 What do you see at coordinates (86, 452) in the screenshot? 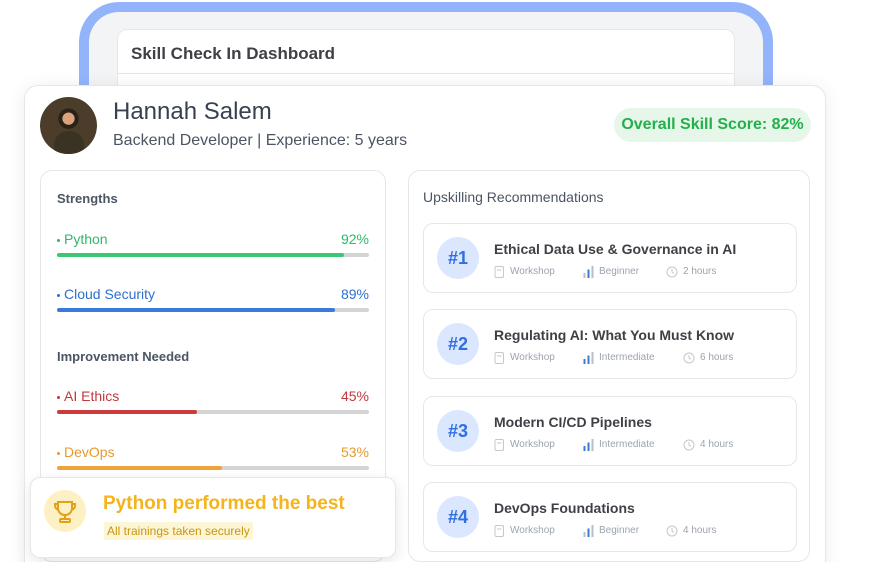
I see `skill-label: DevOps` at bounding box center [86, 452].